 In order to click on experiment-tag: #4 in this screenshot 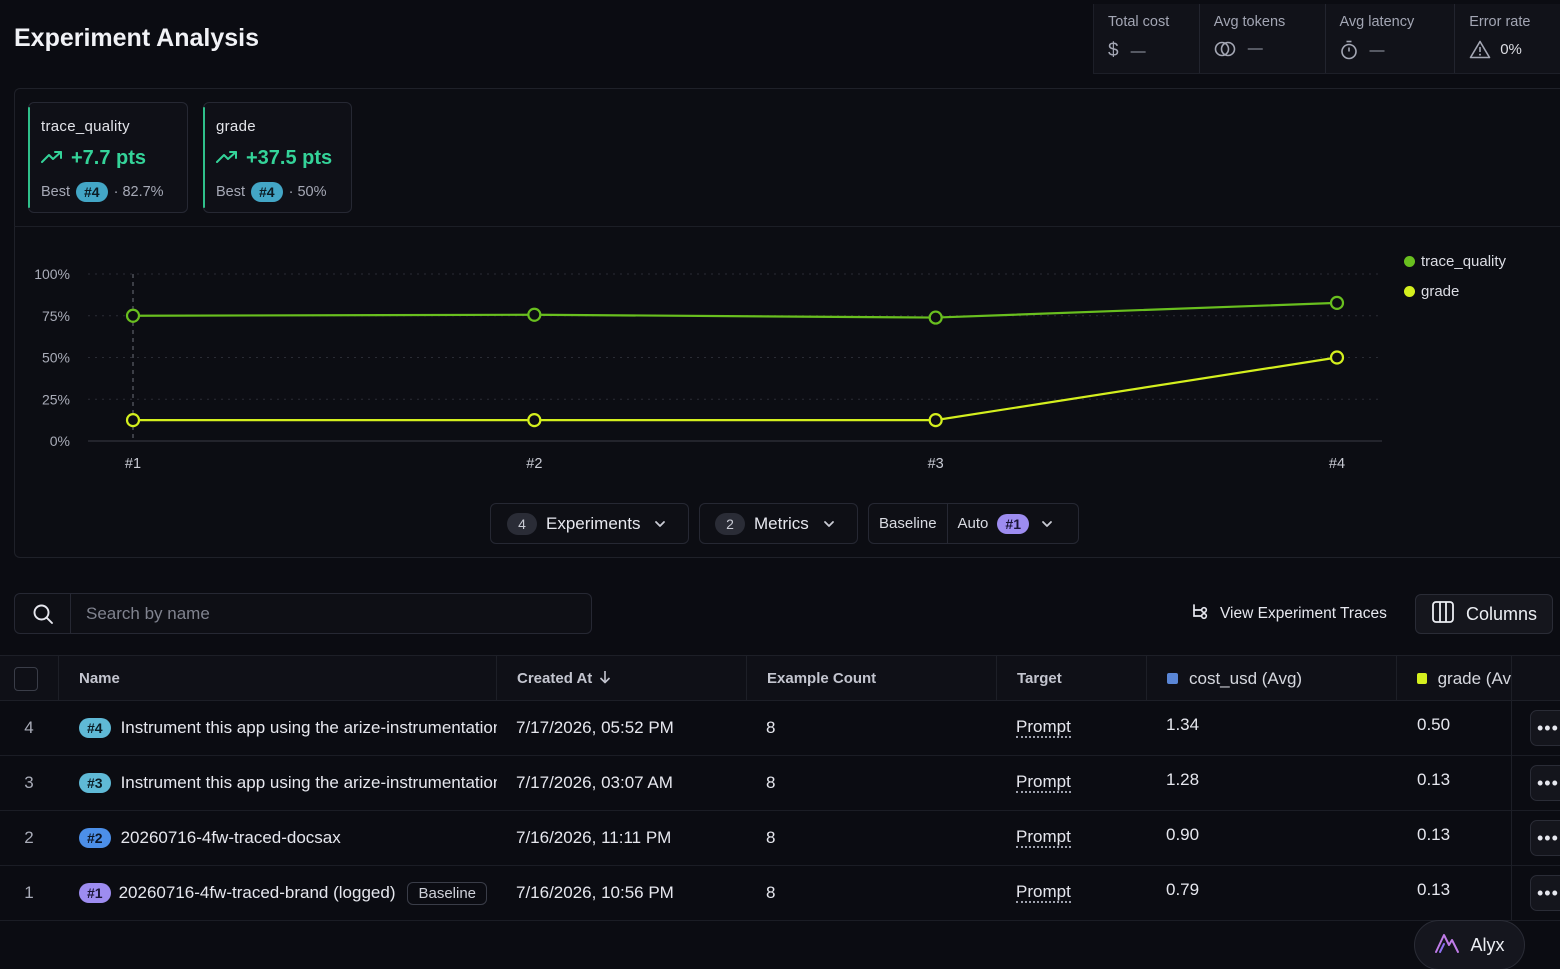, I will do `click(267, 192)`.